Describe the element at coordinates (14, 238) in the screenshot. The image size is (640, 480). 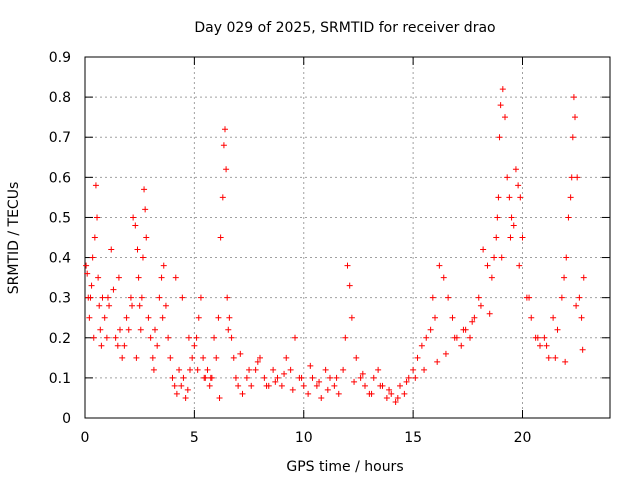
I see `y-axis-label: SRMTID / TECUs` at that location.